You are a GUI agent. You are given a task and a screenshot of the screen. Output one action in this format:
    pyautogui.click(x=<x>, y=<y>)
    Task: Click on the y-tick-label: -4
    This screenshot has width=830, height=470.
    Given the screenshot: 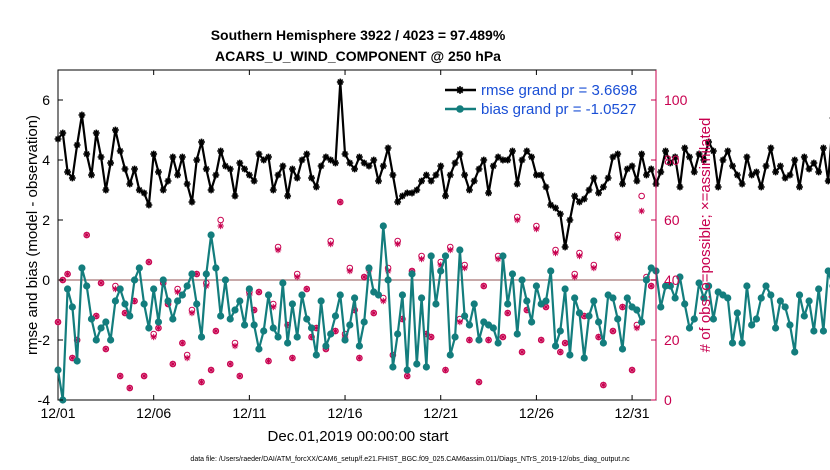 What is the action you would take?
    pyautogui.click(x=44, y=400)
    